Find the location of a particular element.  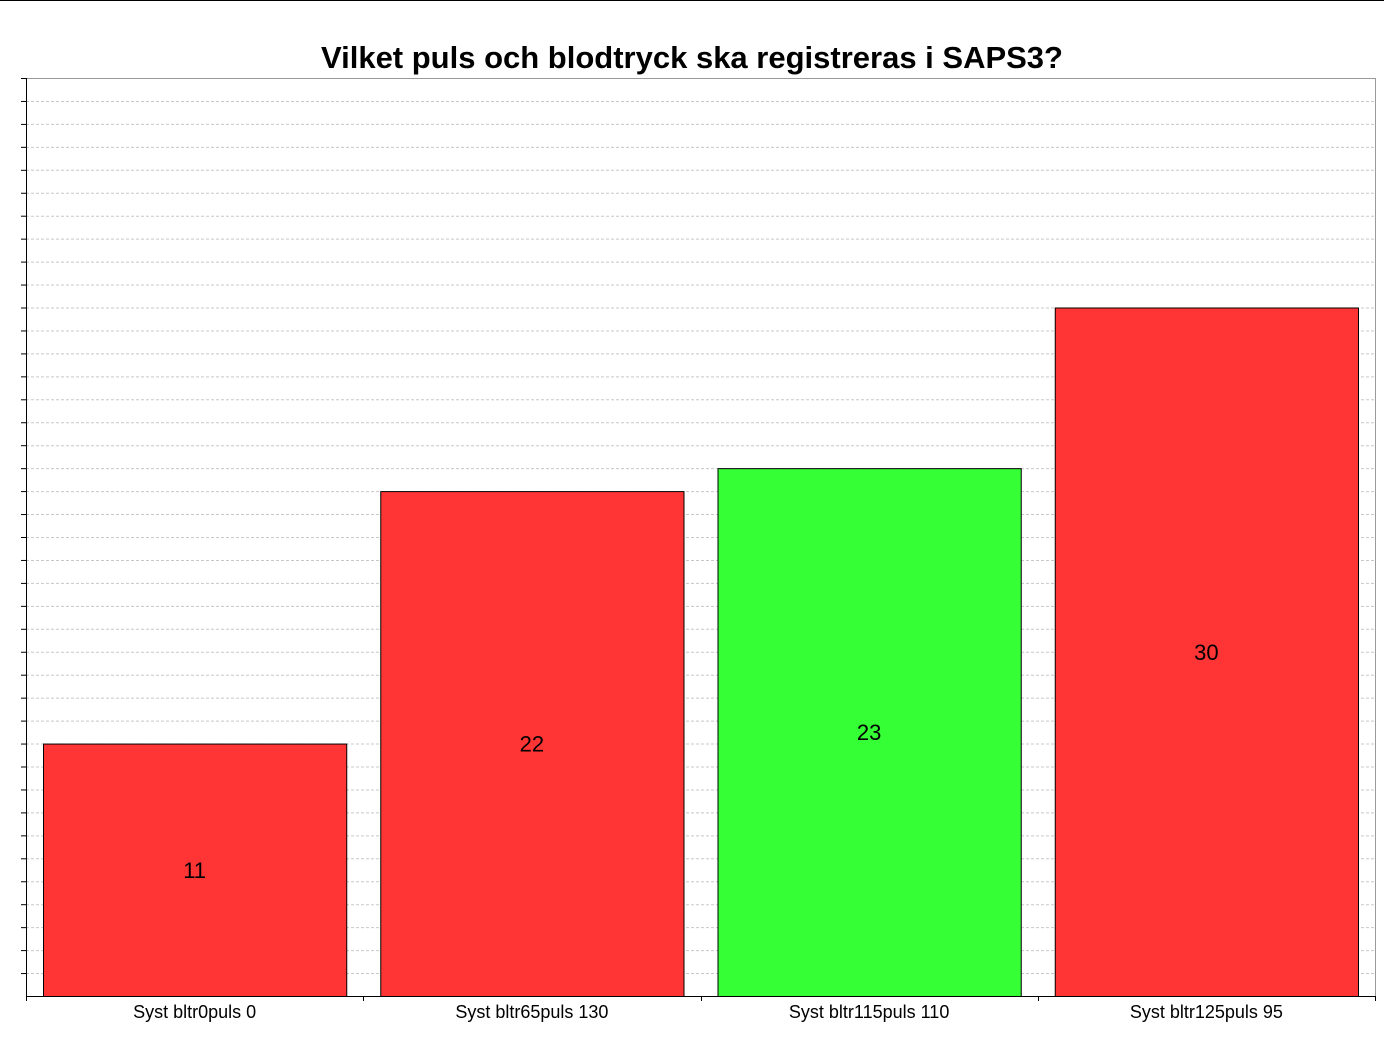

x-tick-label: Syst bltr65puls 130 is located at coordinates (531, 1012).